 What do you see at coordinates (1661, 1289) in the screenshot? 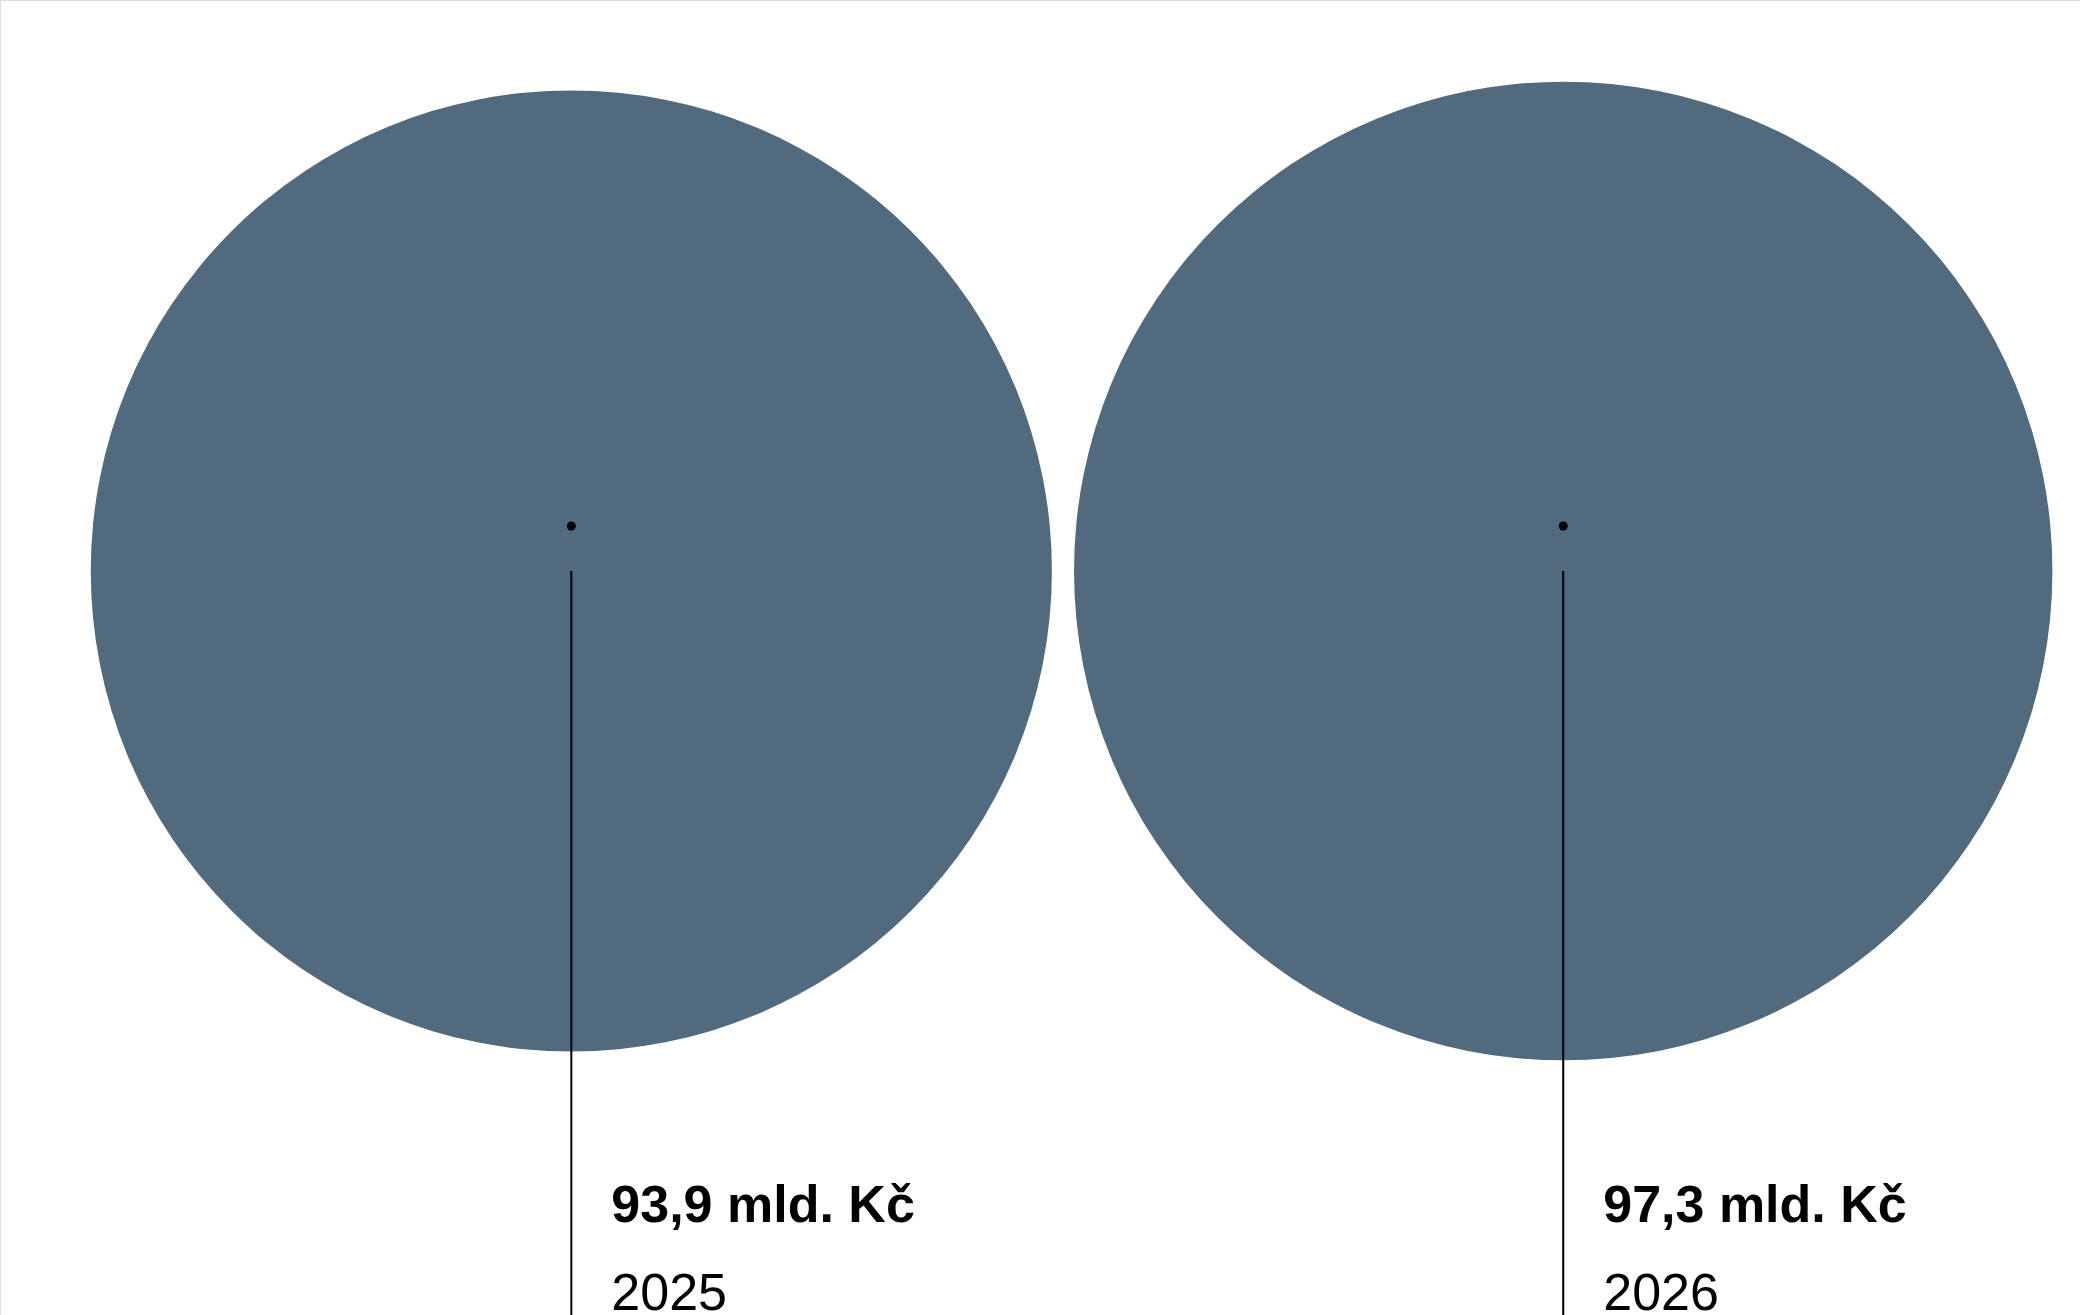
I see `category-label: 2026` at bounding box center [1661, 1289].